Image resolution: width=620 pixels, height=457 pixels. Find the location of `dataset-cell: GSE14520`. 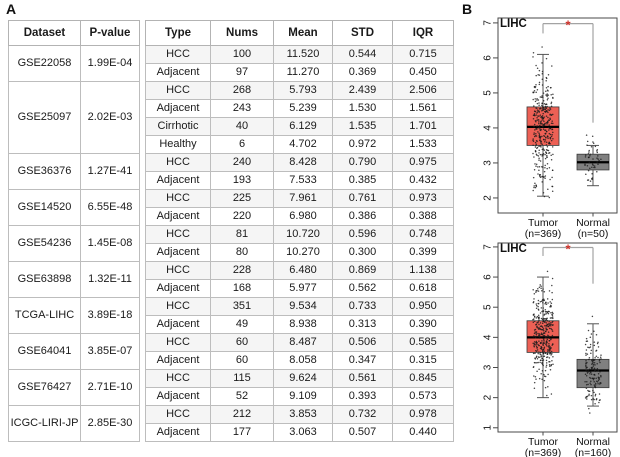

dataset-cell: GSE14520 is located at coordinates (44, 207).